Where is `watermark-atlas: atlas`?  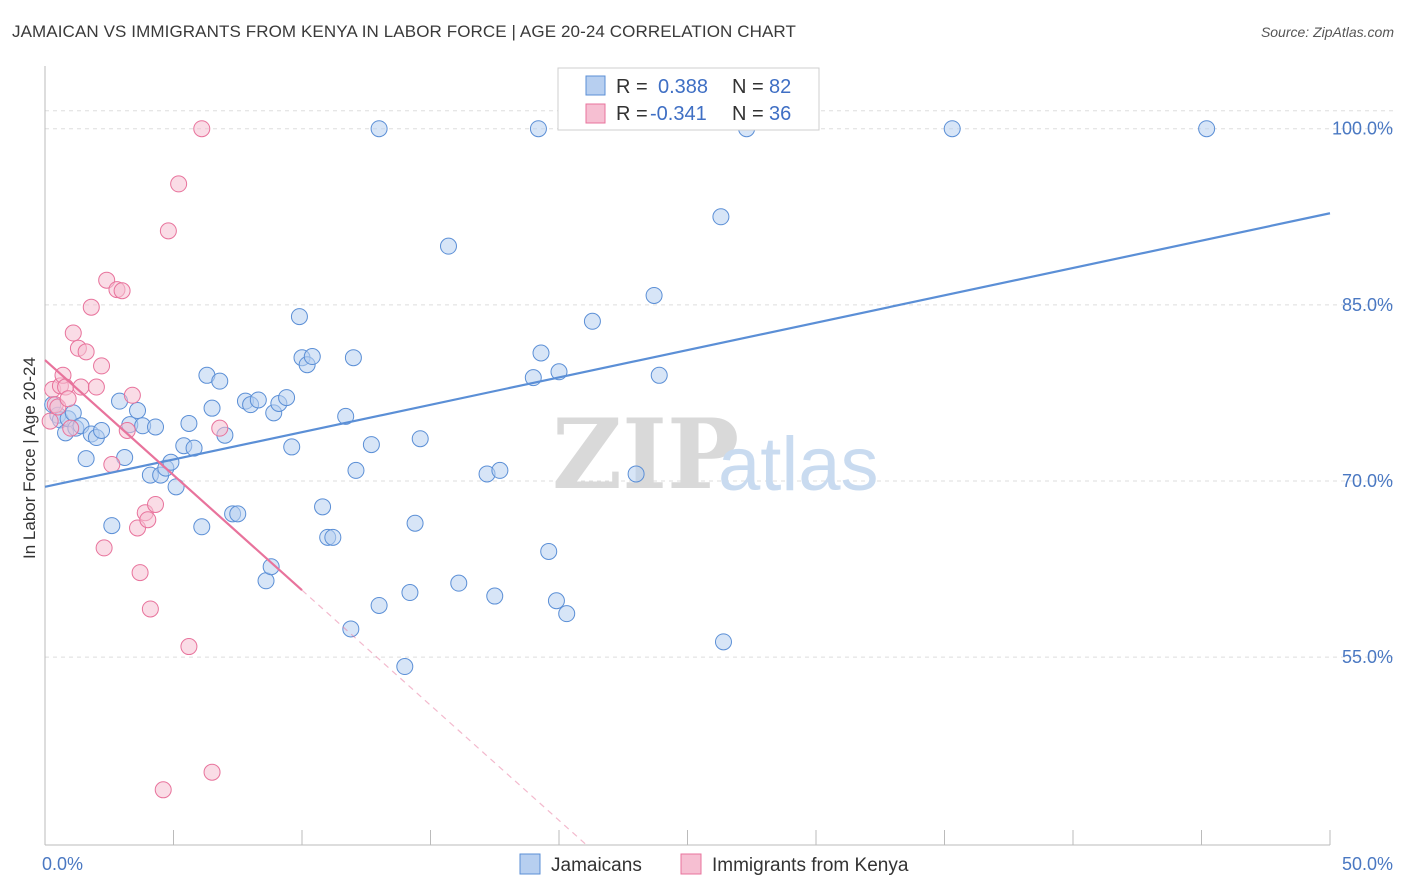 watermark-atlas: atlas is located at coordinates (798, 464).